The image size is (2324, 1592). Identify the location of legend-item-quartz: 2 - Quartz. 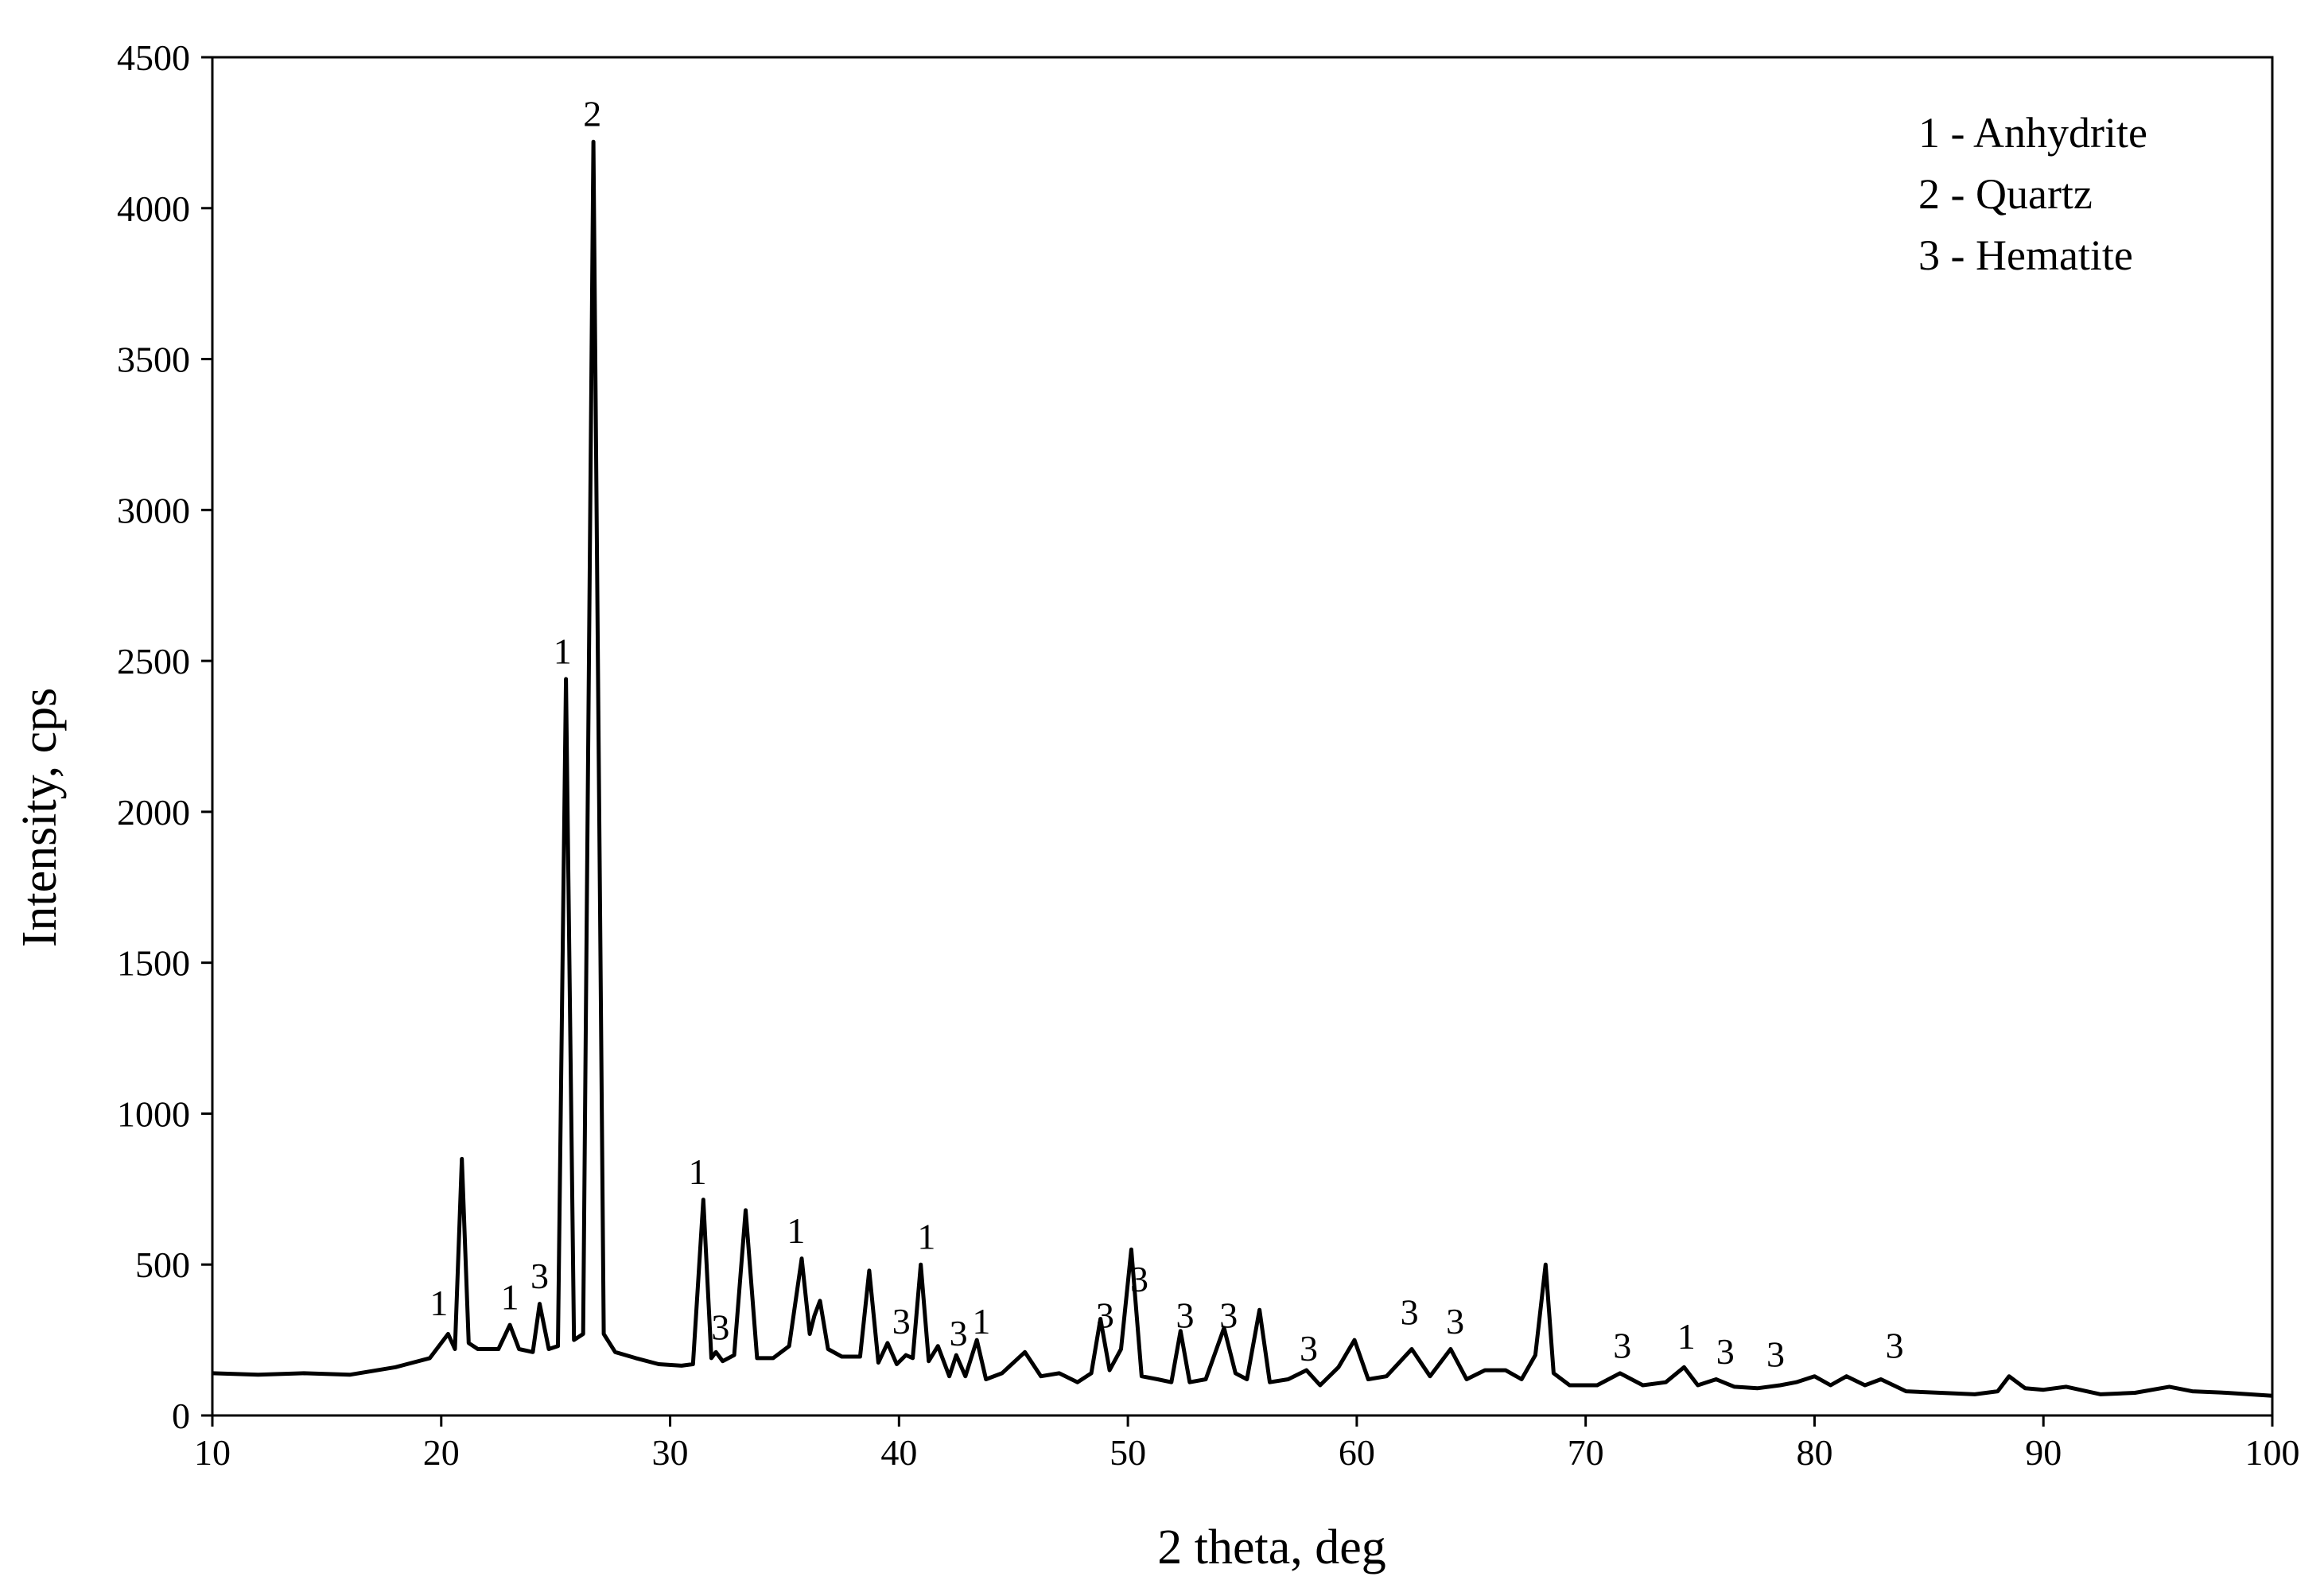
(2005, 194).